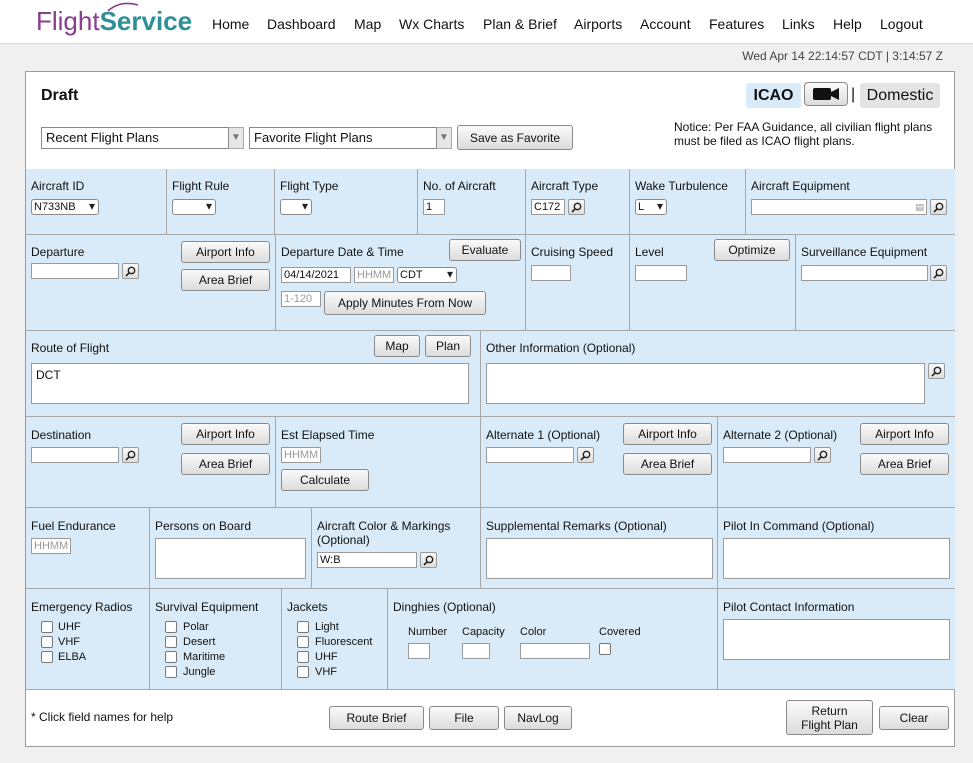 Image resolution: width=973 pixels, height=763 pixels. I want to click on recent-flight-plans-select: Recent Flight Plans ▼, so click(142, 138).